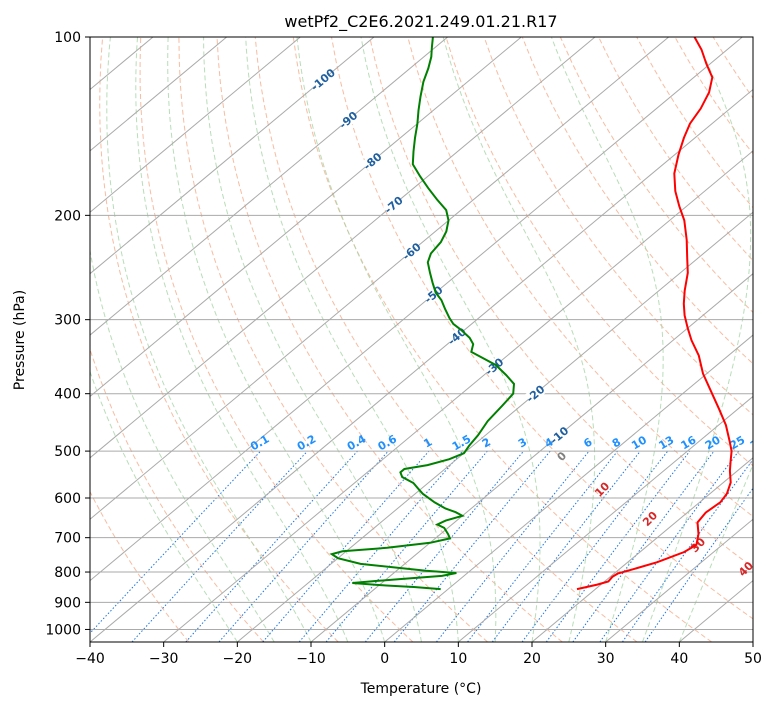  Describe the element at coordinates (67, 334) in the screenshot. I see `y-axis-ticks: 100 200 300 400 500 600 700 800 900 1000` at that location.